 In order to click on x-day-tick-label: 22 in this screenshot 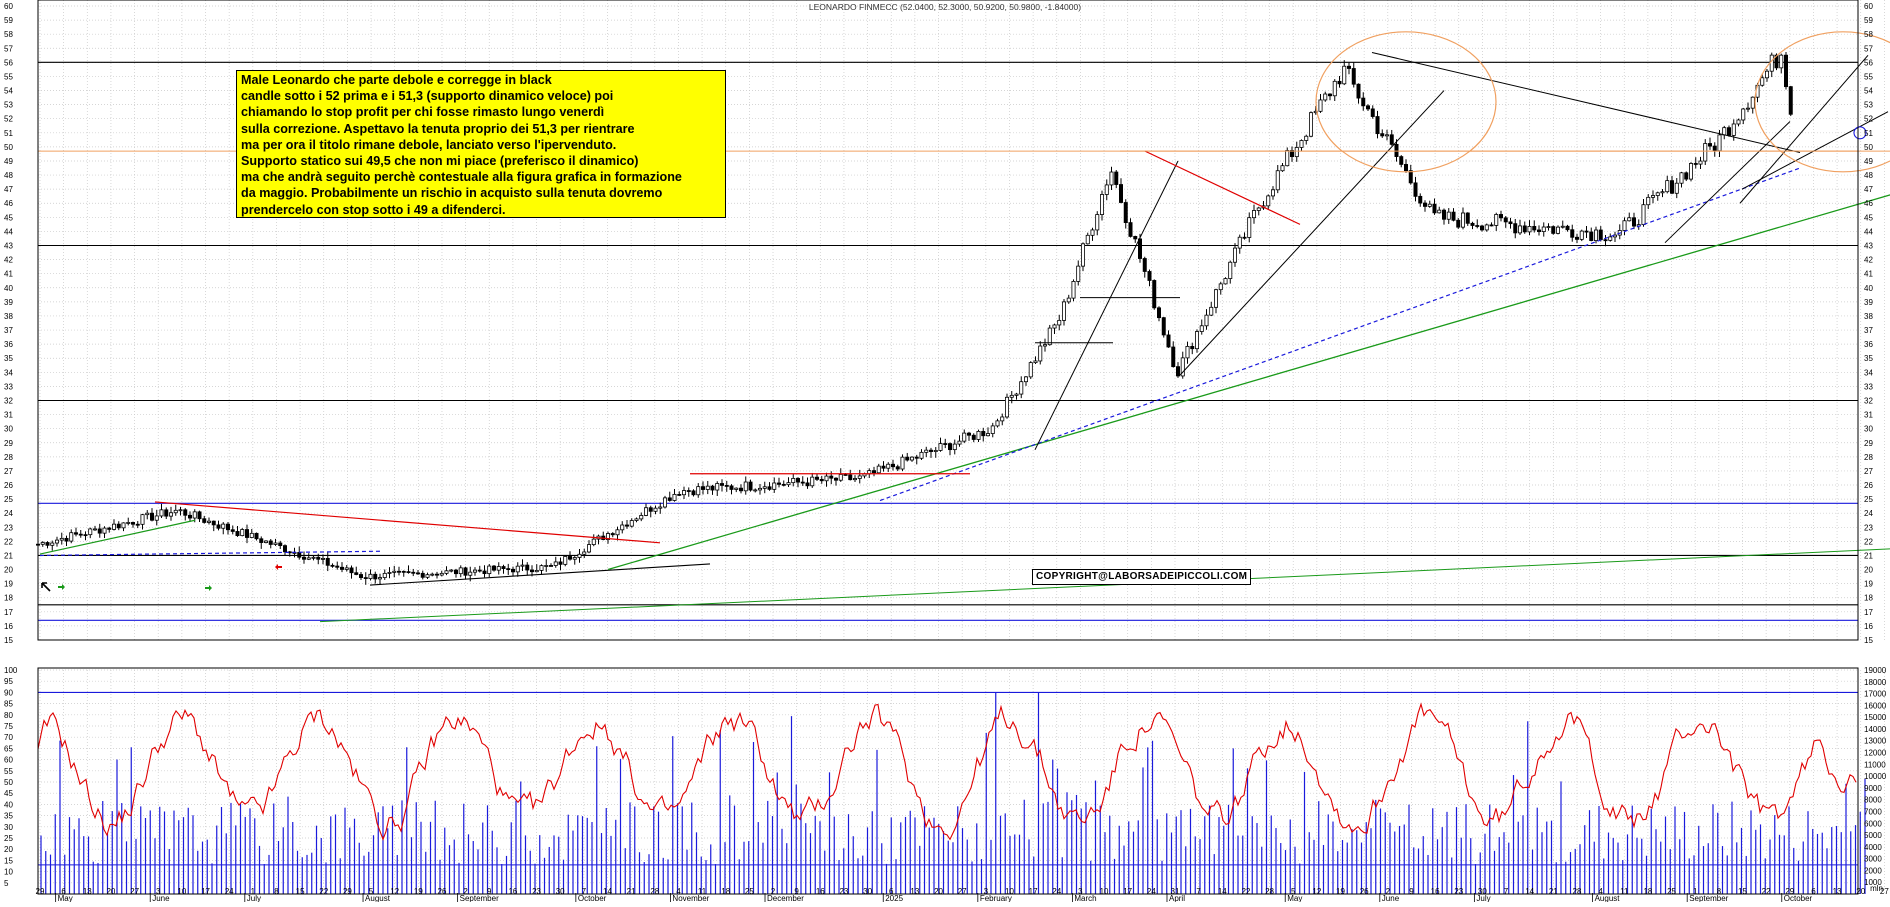, I will do `click(1245, 891)`.